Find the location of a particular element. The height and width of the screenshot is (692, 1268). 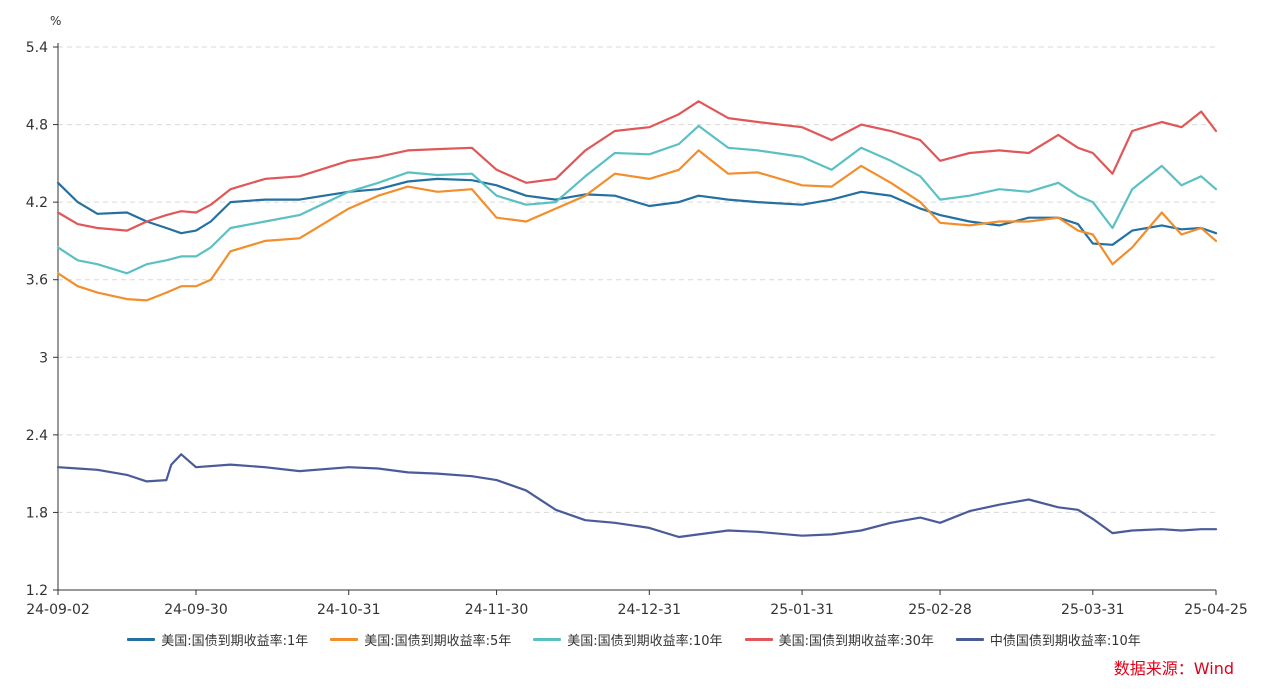

legend-label: 美国:国债到期收益率:30年 is located at coordinates (856, 641).